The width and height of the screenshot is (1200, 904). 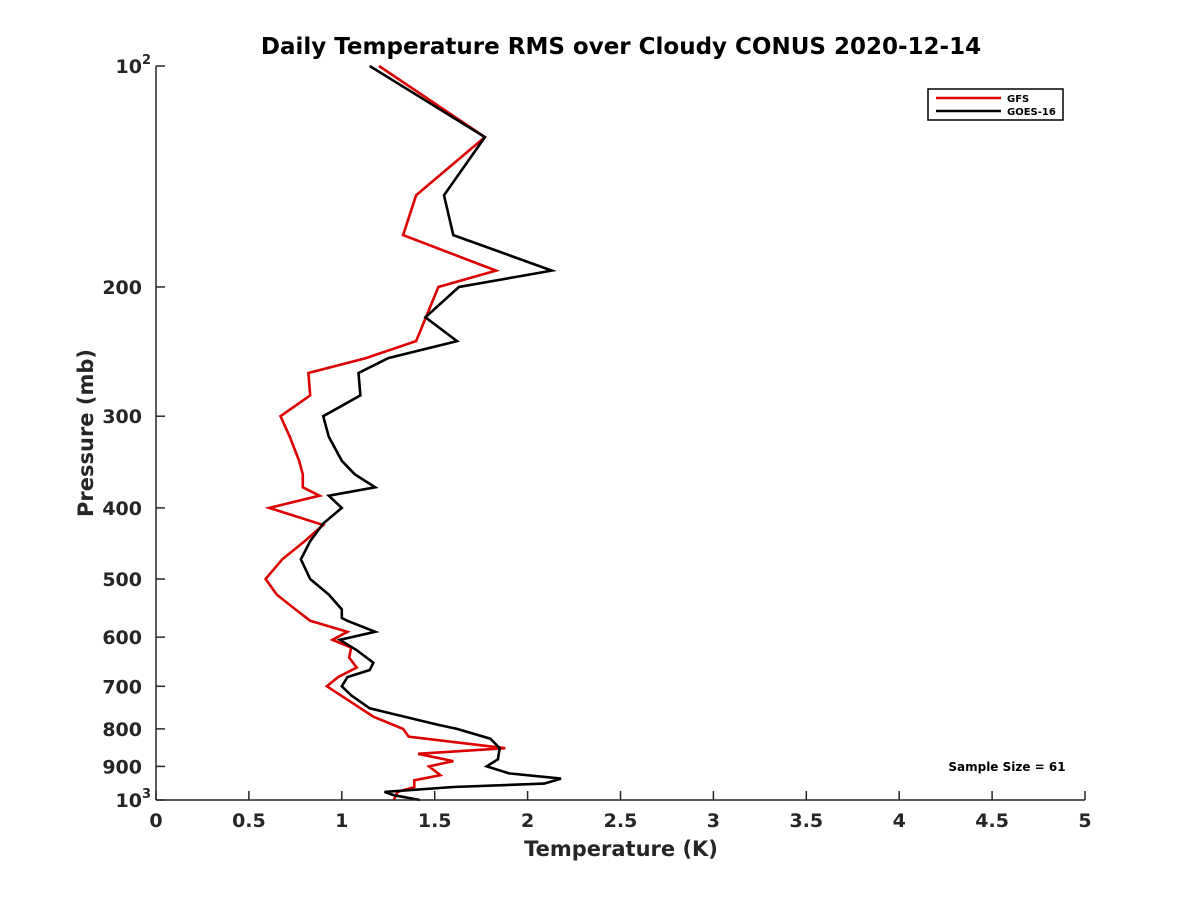 What do you see at coordinates (122, 767) in the screenshot?
I see `y-tick-label: 900` at bounding box center [122, 767].